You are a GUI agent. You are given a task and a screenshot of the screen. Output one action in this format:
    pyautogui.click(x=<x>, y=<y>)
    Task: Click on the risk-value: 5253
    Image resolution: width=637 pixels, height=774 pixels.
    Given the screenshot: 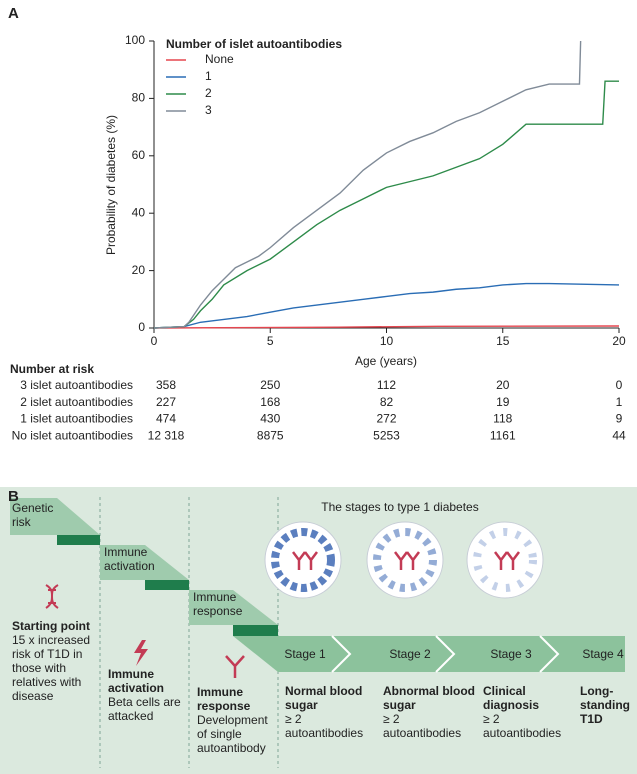 What is the action you would take?
    pyautogui.click(x=386, y=435)
    